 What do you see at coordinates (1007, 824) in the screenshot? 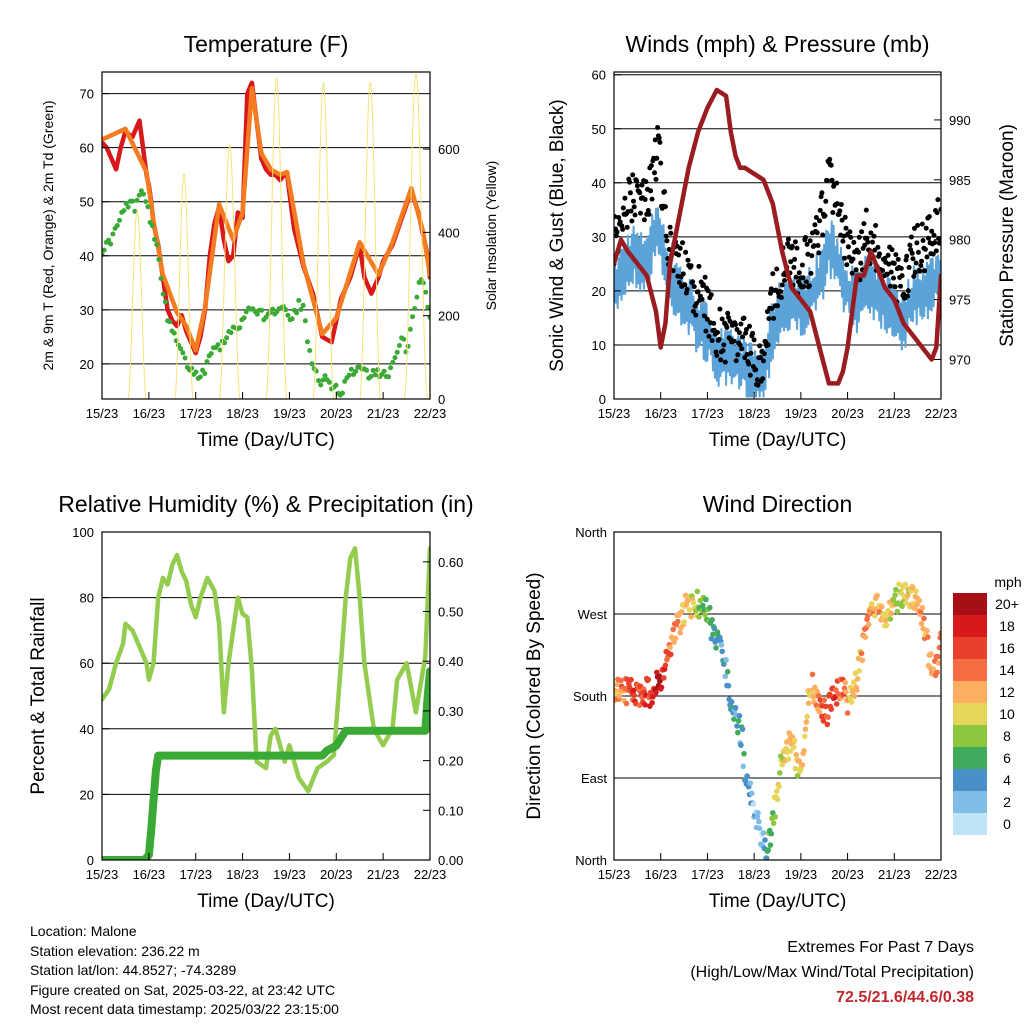
I see `legend-label-11: 0` at bounding box center [1007, 824].